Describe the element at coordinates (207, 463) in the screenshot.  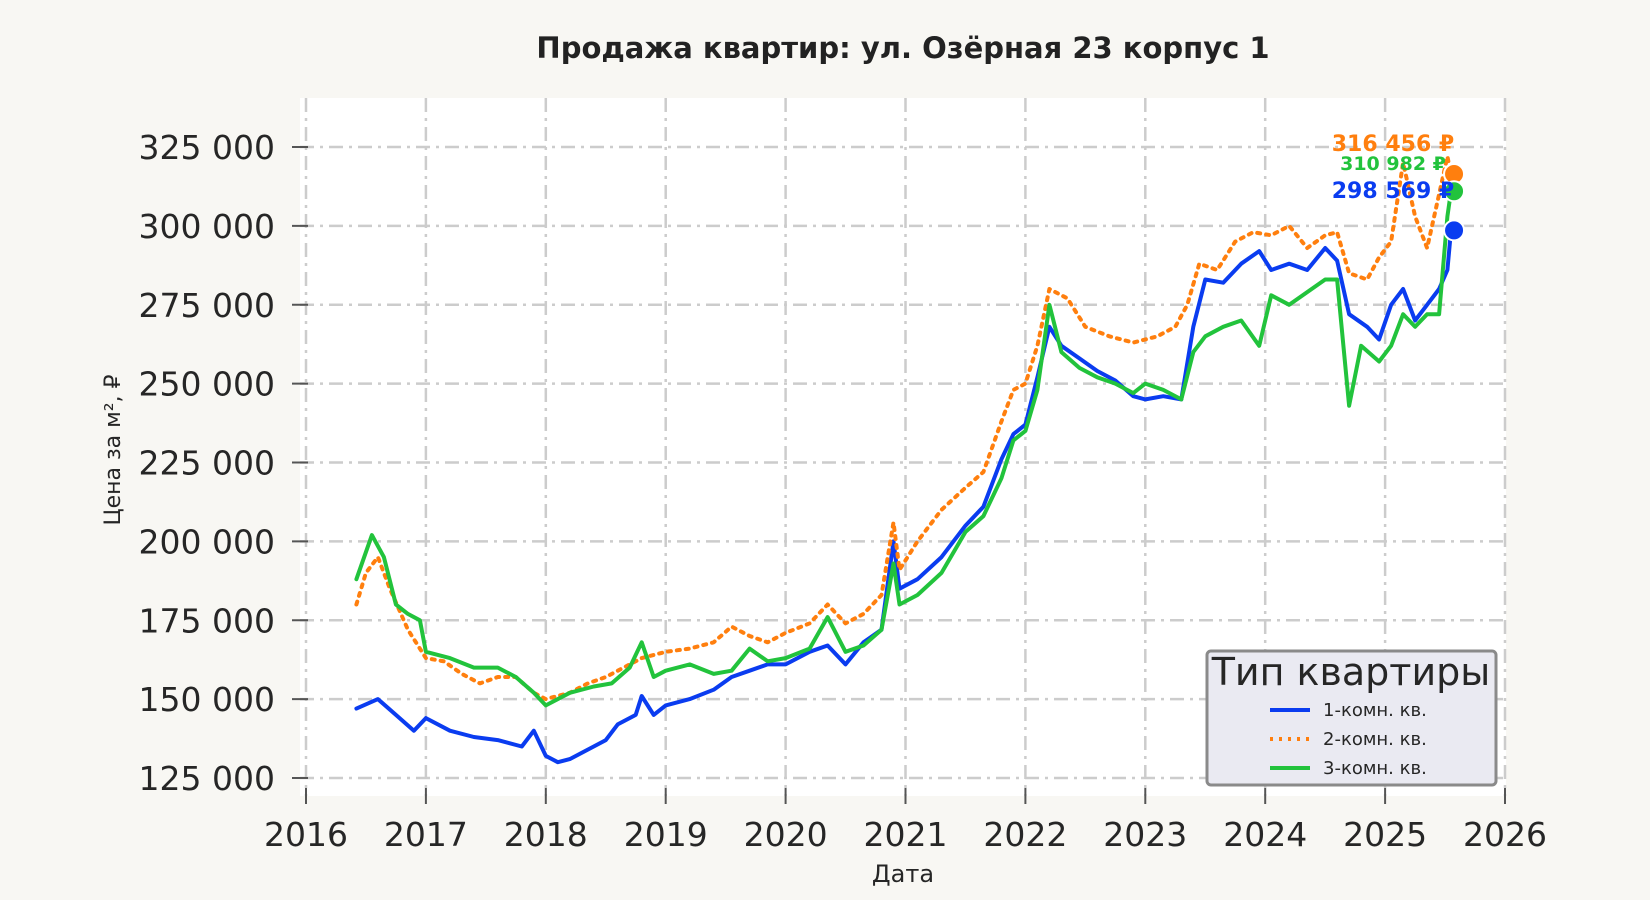
I see `y-tick-label: 225 000` at that location.